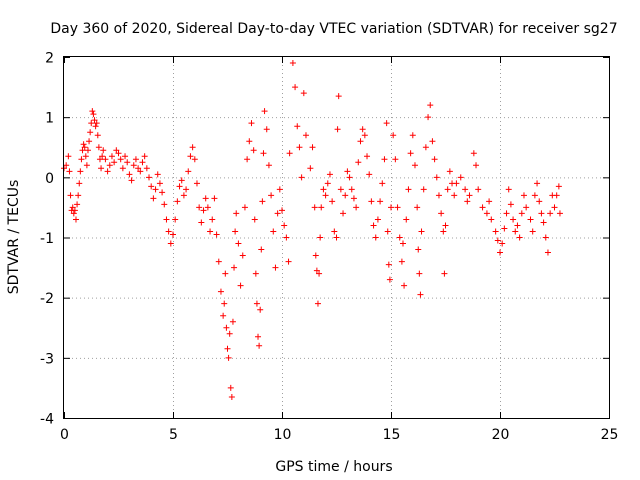 The image size is (640, 480). Describe the element at coordinates (49, 59) in the screenshot. I see `y-tick-label: 2` at that location.